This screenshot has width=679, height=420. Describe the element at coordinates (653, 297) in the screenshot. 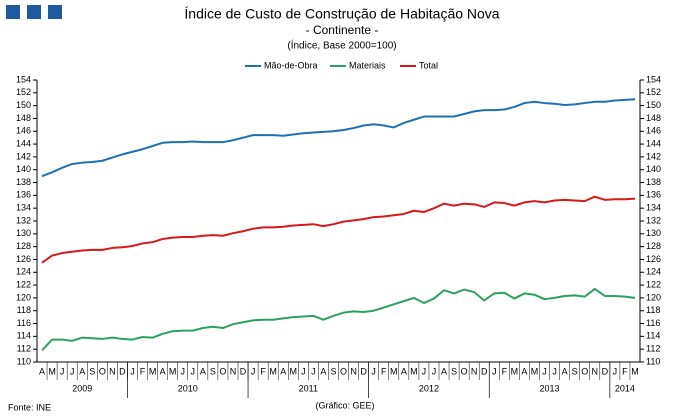

I see `y2-tick-label: 120` at that location.